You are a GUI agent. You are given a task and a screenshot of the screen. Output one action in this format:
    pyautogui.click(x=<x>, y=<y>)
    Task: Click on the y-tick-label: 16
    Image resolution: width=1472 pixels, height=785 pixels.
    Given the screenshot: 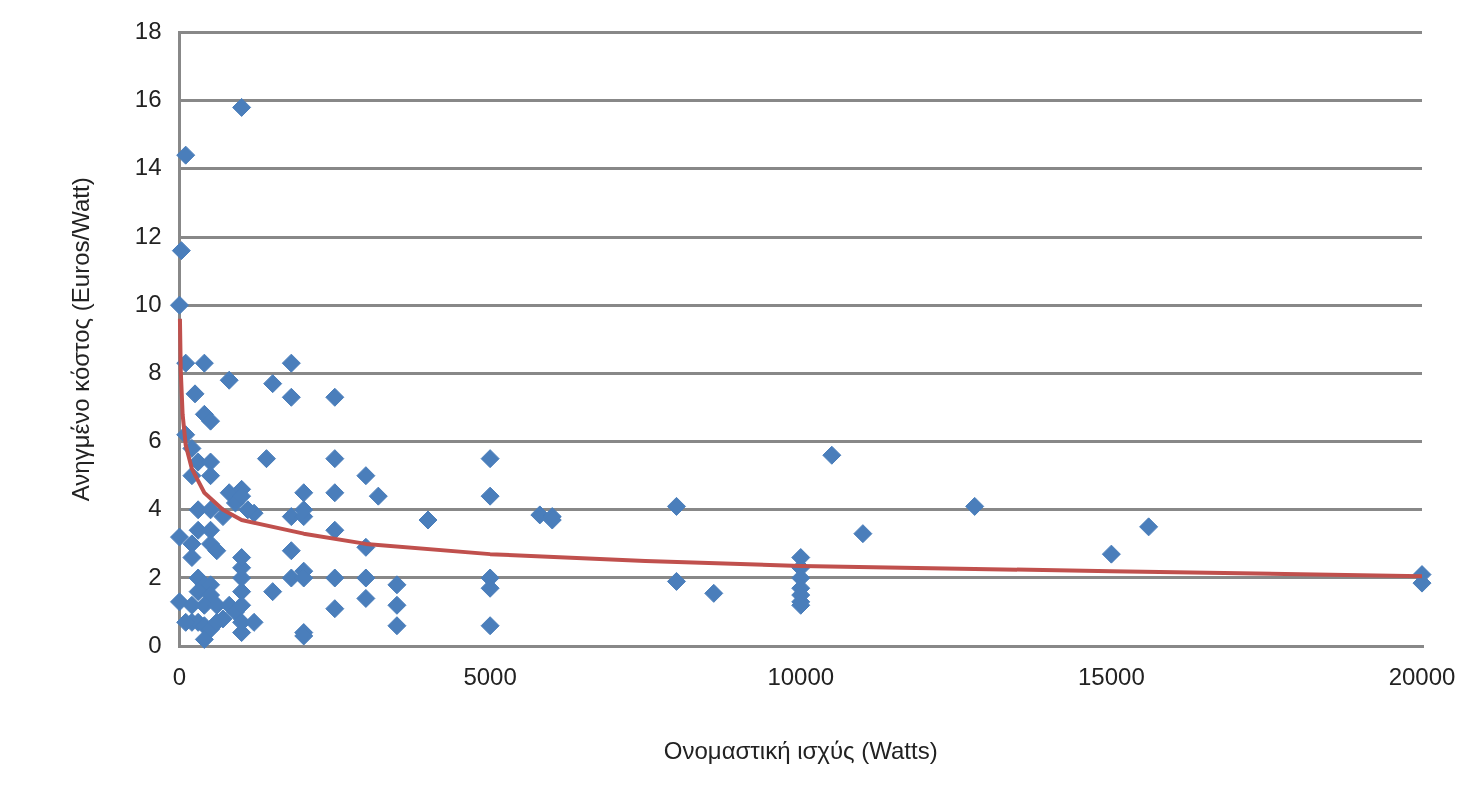 What is the action you would take?
    pyautogui.click(x=148, y=99)
    